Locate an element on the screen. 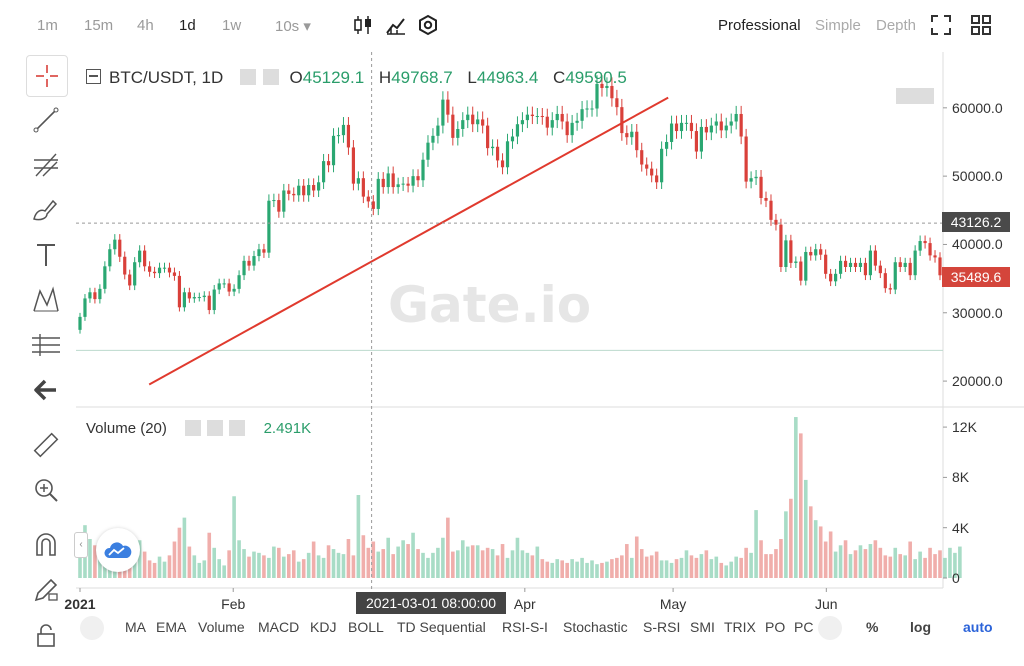  log-toggle: log is located at coordinates (920, 627).